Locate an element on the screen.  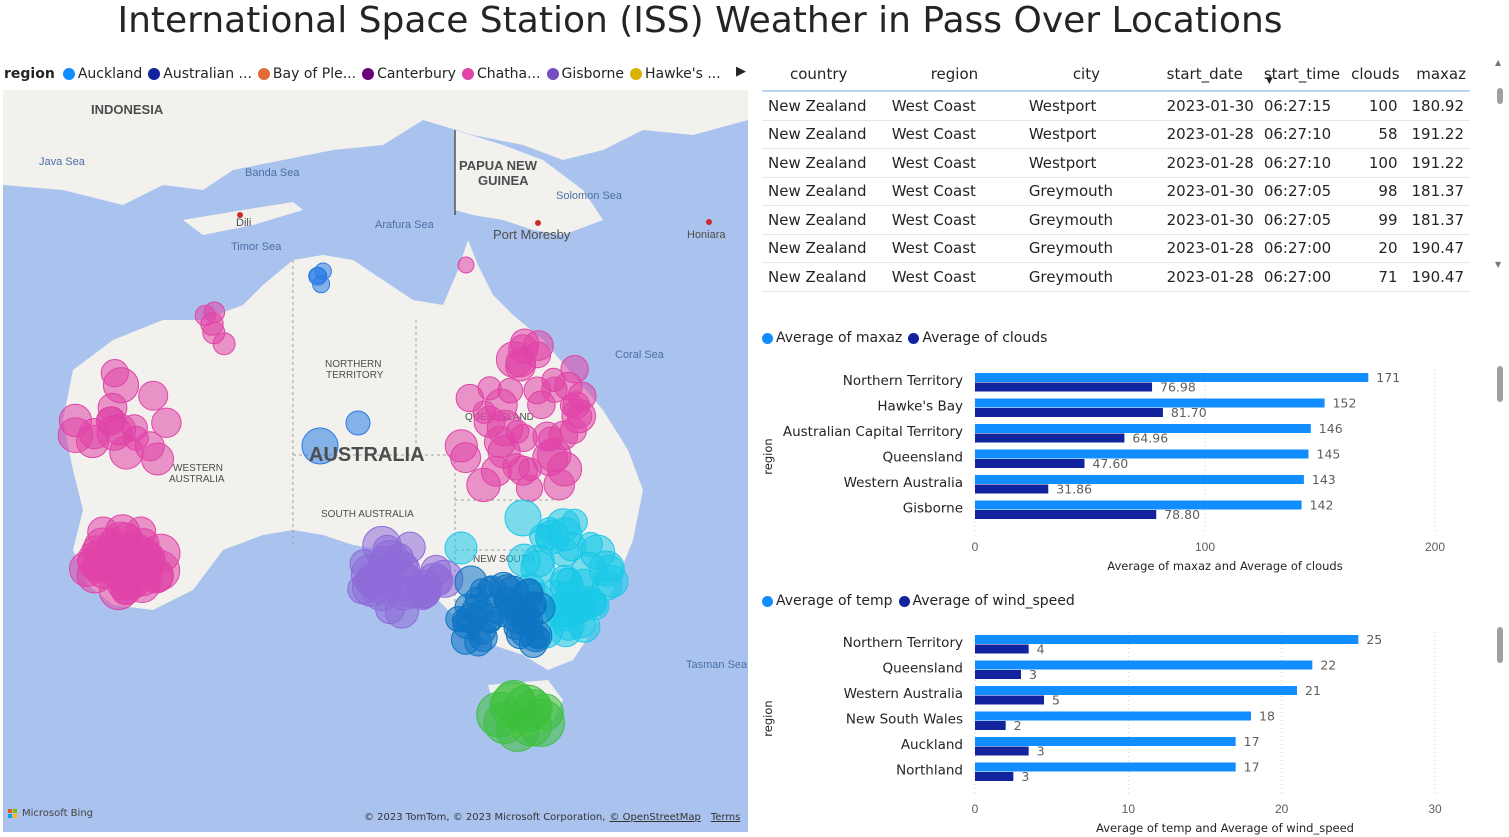
col-start-time: start_time ▼ is located at coordinates (1303, 75).